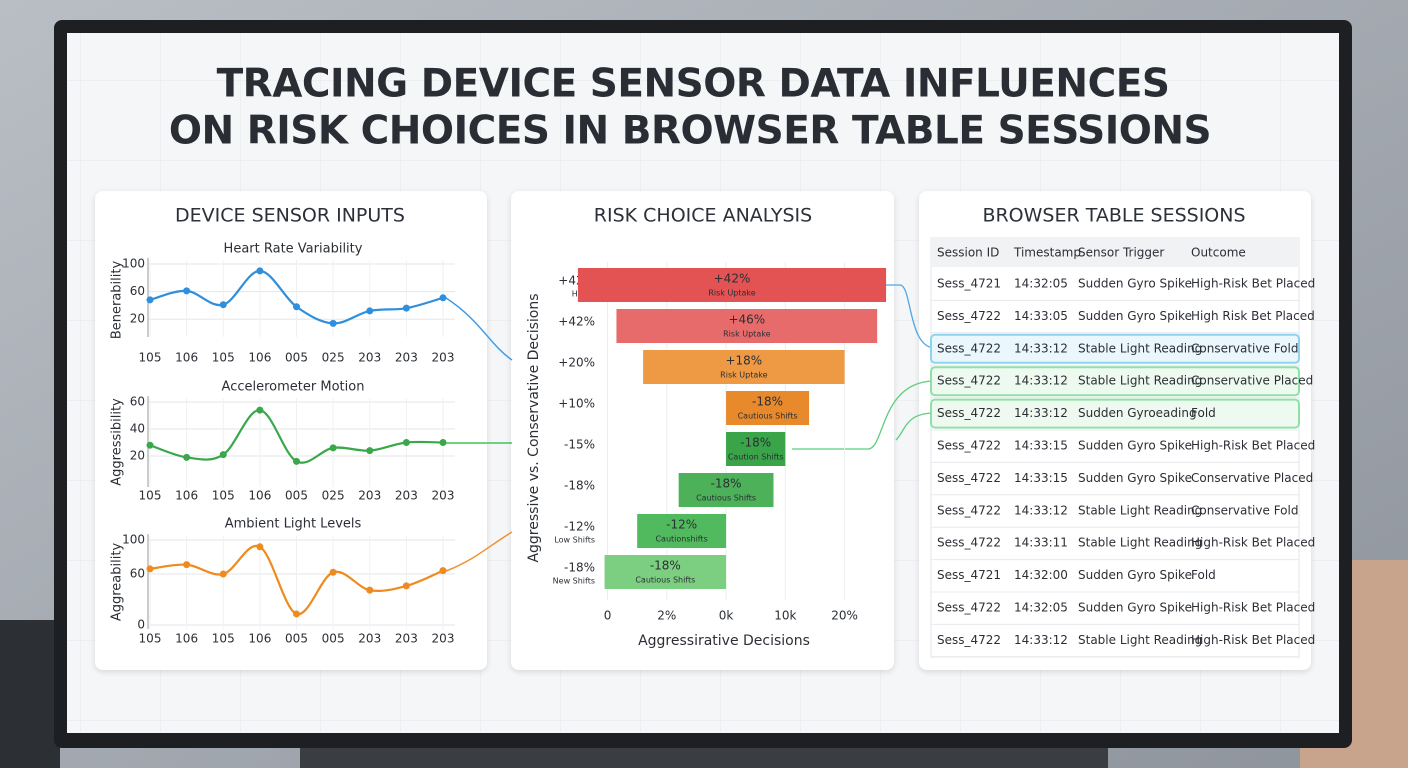  Describe the element at coordinates (293, 524) in the screenshot. I see `chart-title: Ambient Light Levels` at that location.